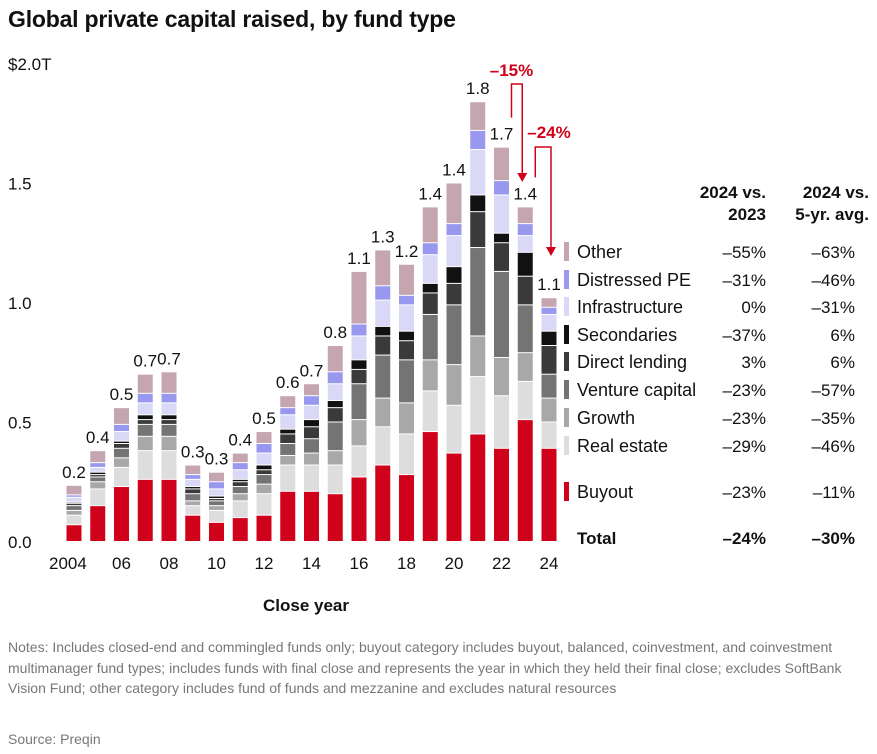 This screenshot has width=877, height=754. What do you see at coordinates (169, 422) in the screenshot?
I see `bar-segment-direct-lending-2008` at bounding box center [169, 422].